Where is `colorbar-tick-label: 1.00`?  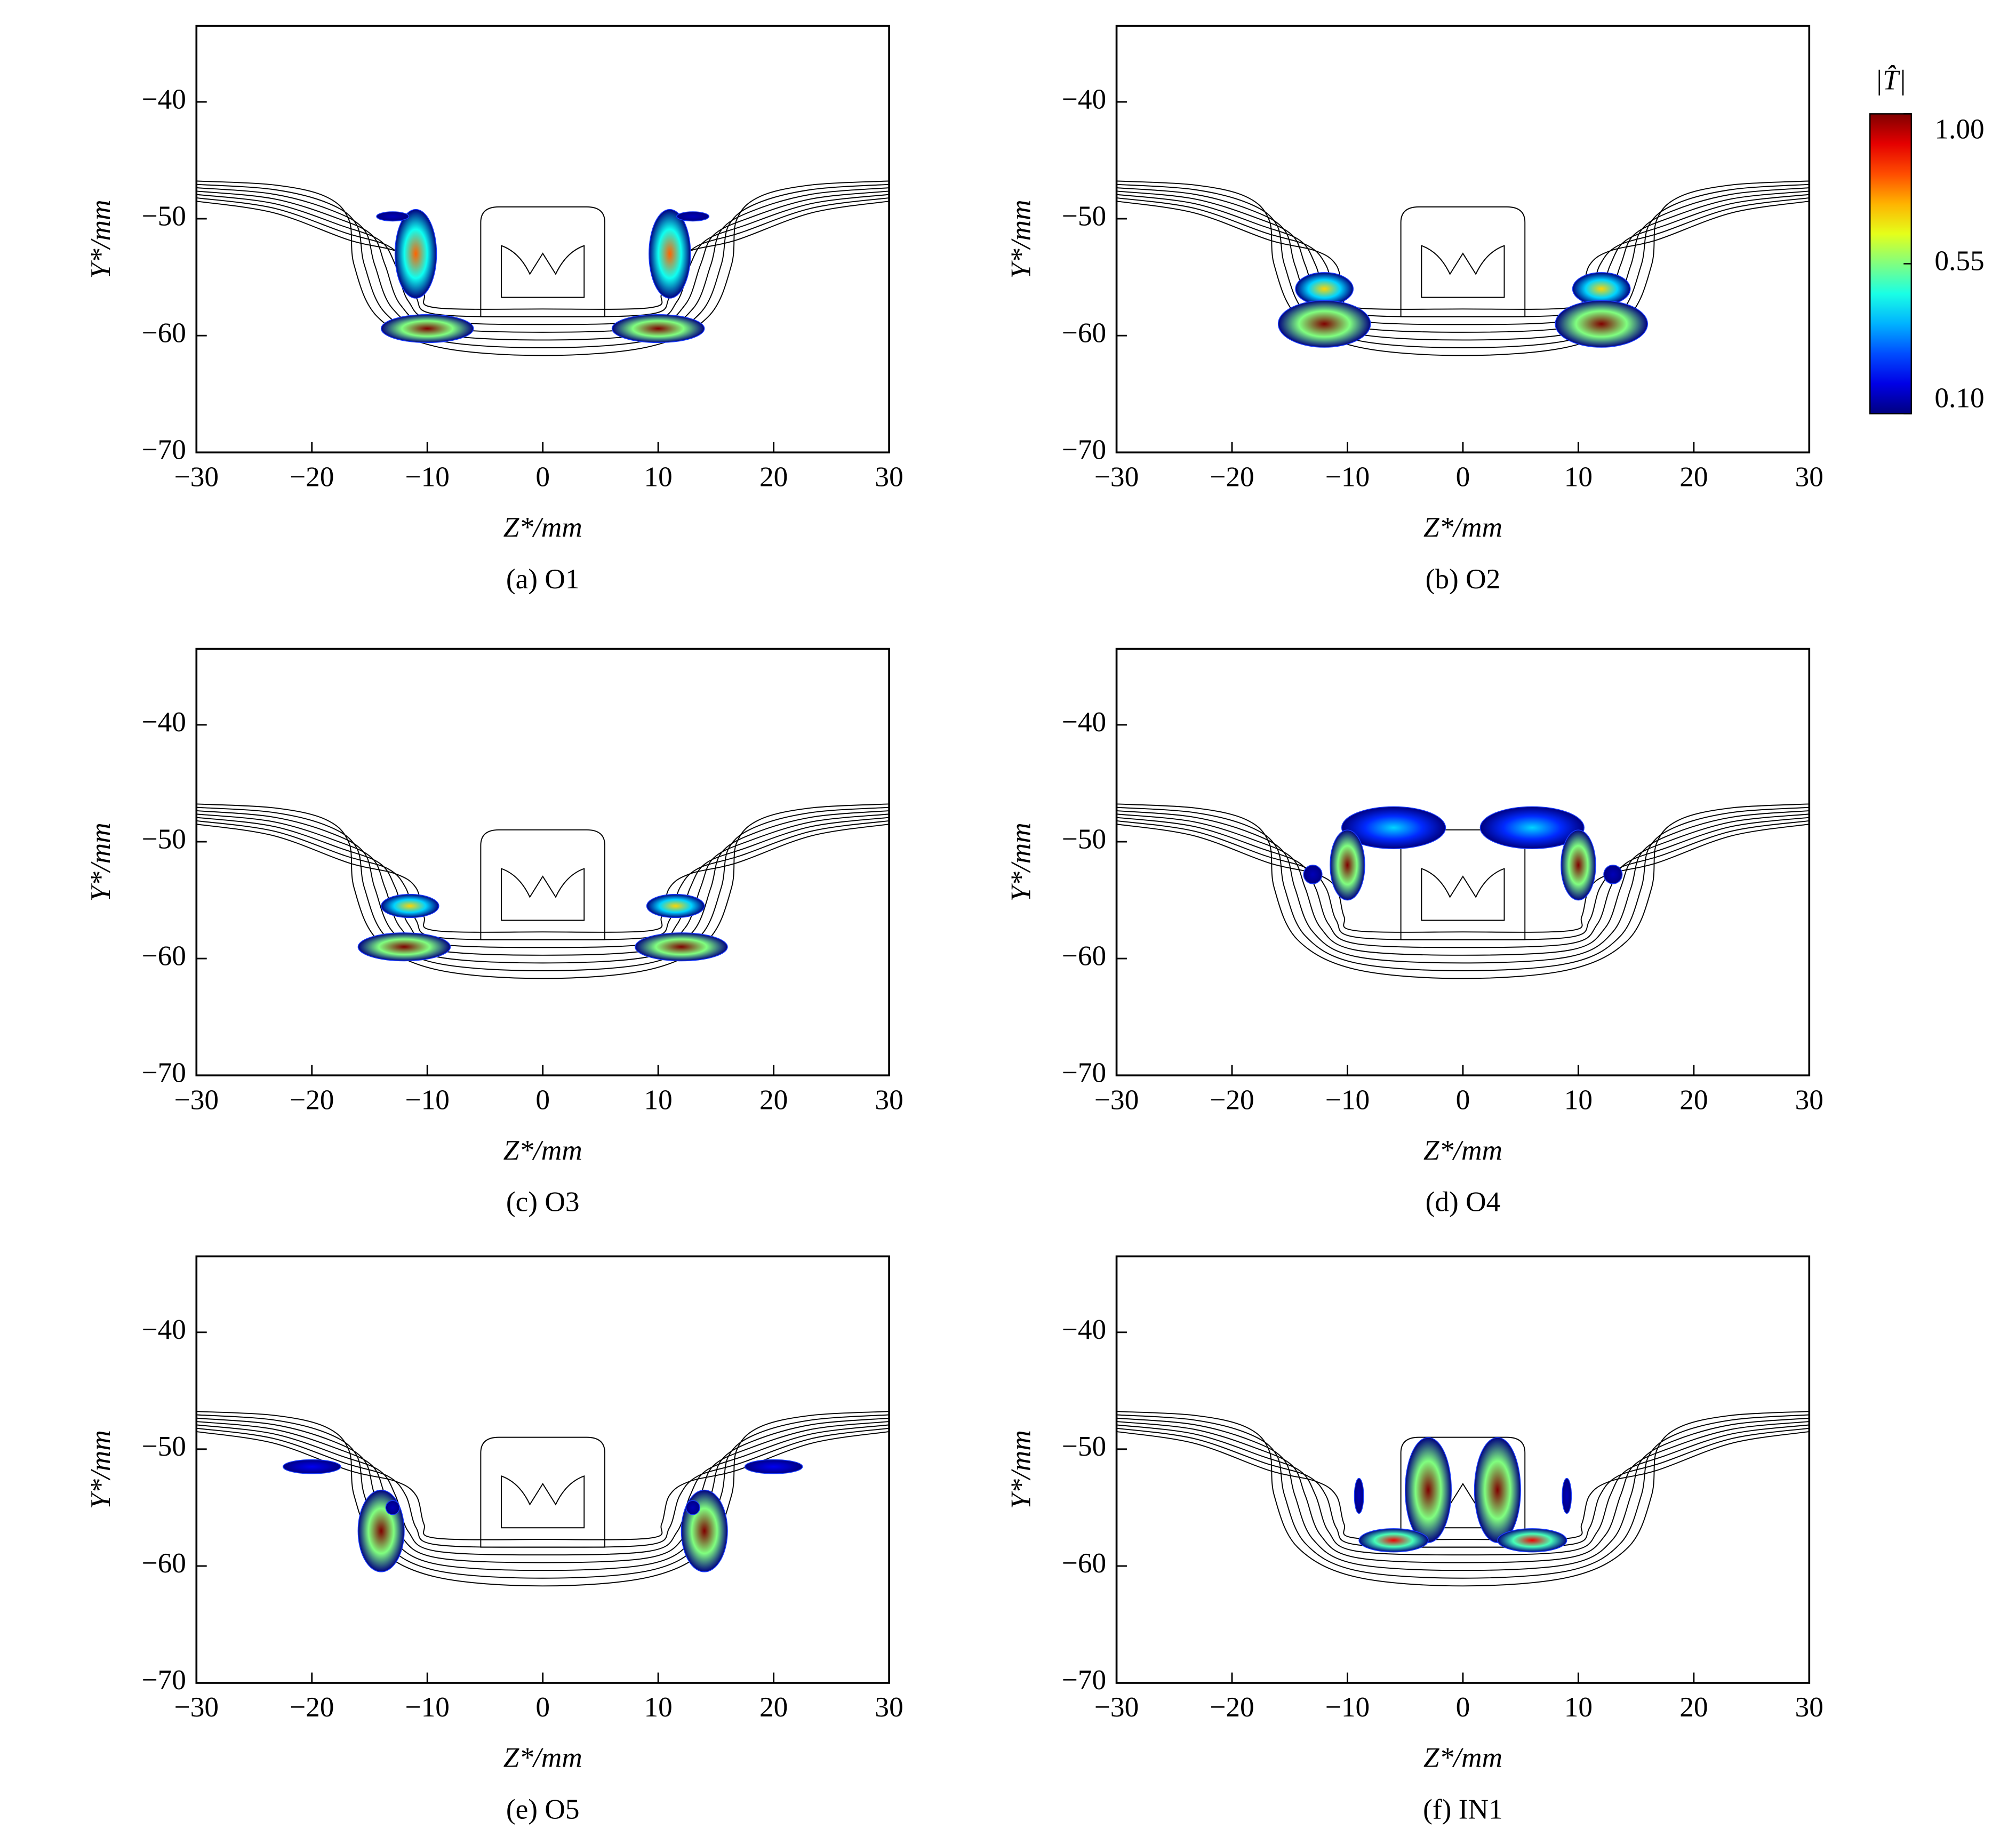 colorbar-tick-label: 1.00 is located at coordinates (1959, 129).